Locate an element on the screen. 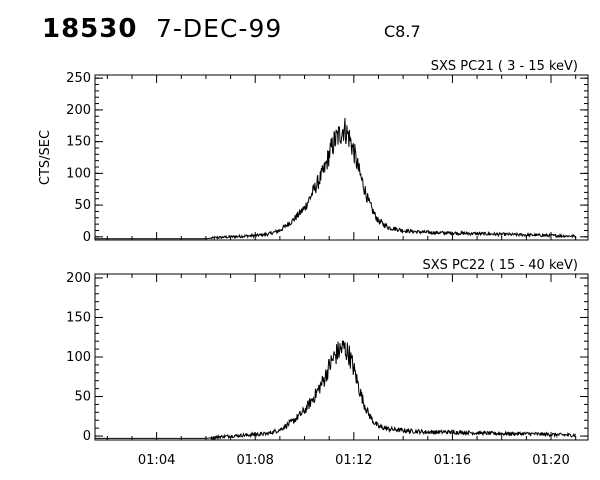  y-tick-label: 250 is located at coordinates (78, 78).